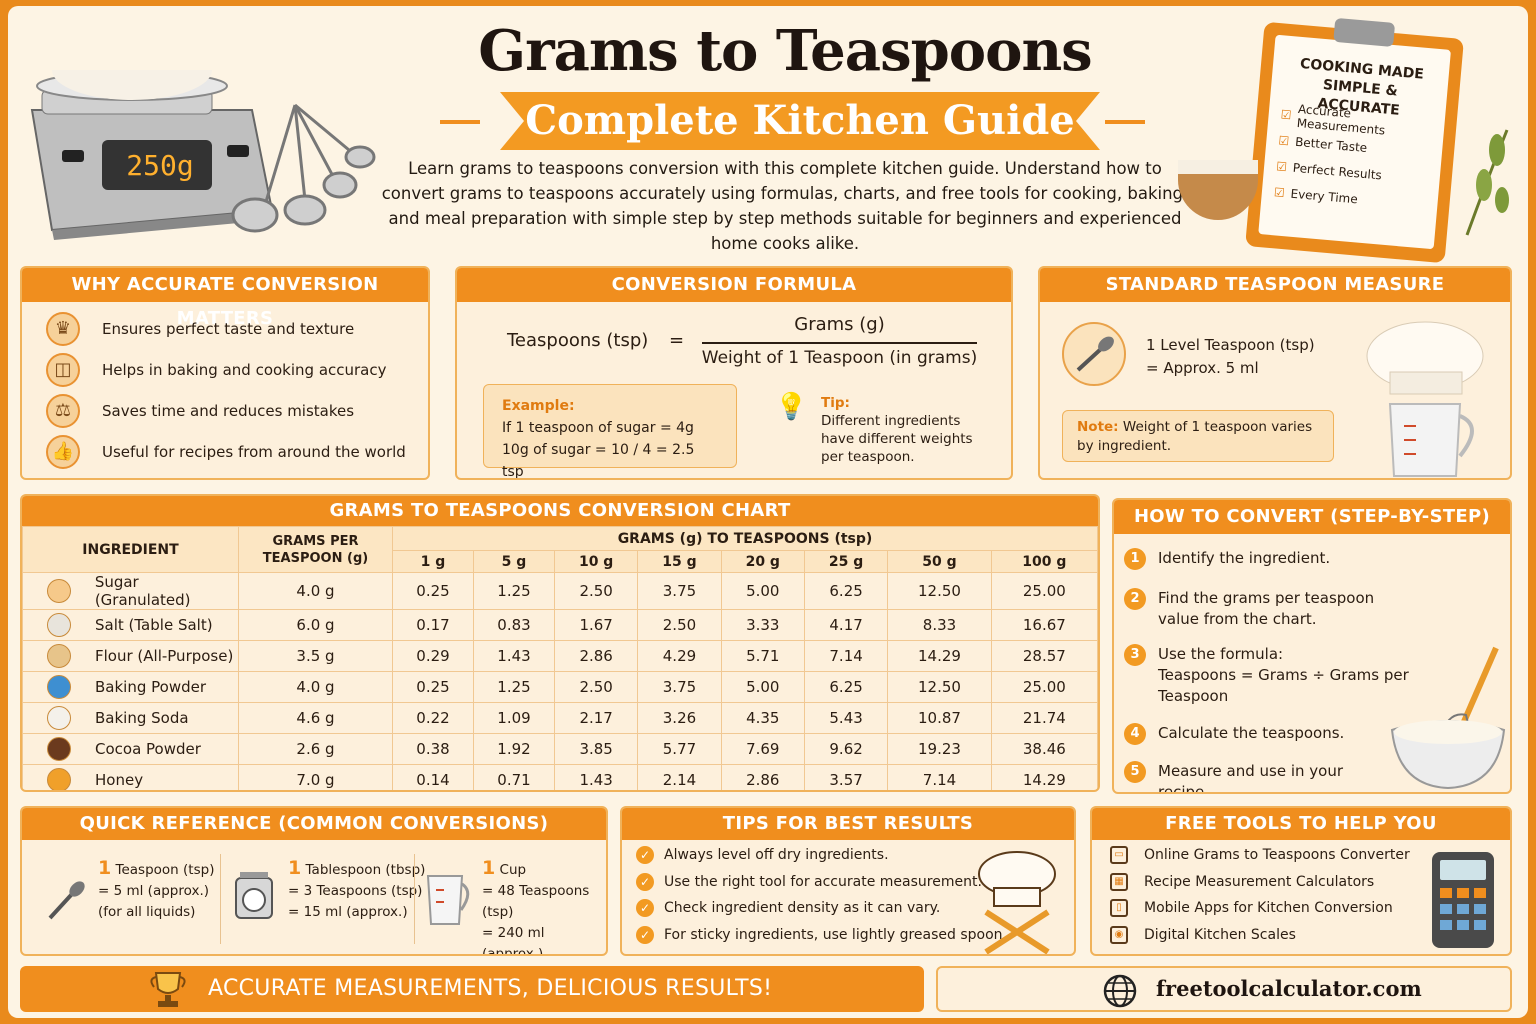 The height and width of the screenshot is (1024, 1536). Describe the element at coordinates (762, 625) in the screenshot. I see `teaspoon-value-cell: 3.33` at that location.